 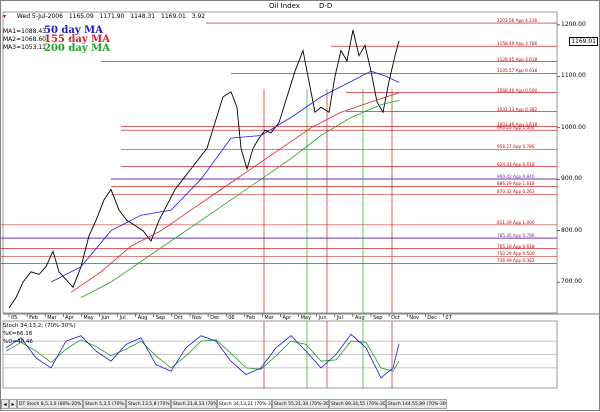 What do you see at coordinates (516, 222) in the screenshot?
I see `fib-level-label: 811.29 App 1.000` at bounding box center [516, 222].